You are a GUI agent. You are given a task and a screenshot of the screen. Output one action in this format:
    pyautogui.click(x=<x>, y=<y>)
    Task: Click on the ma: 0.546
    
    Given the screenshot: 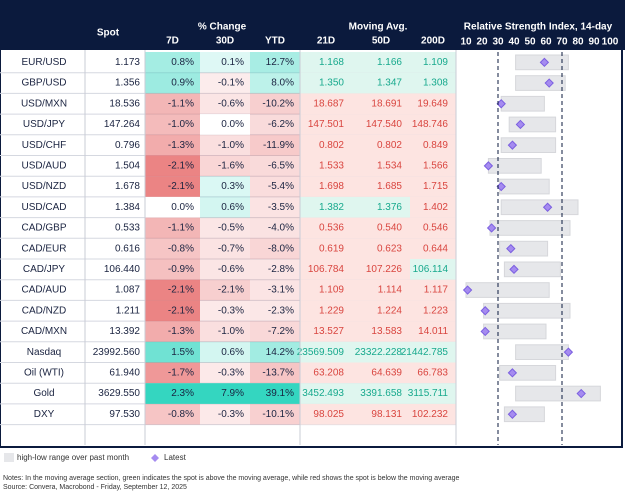 What is the action you would take?
    pyautogui.click(x=435, y=228)
    